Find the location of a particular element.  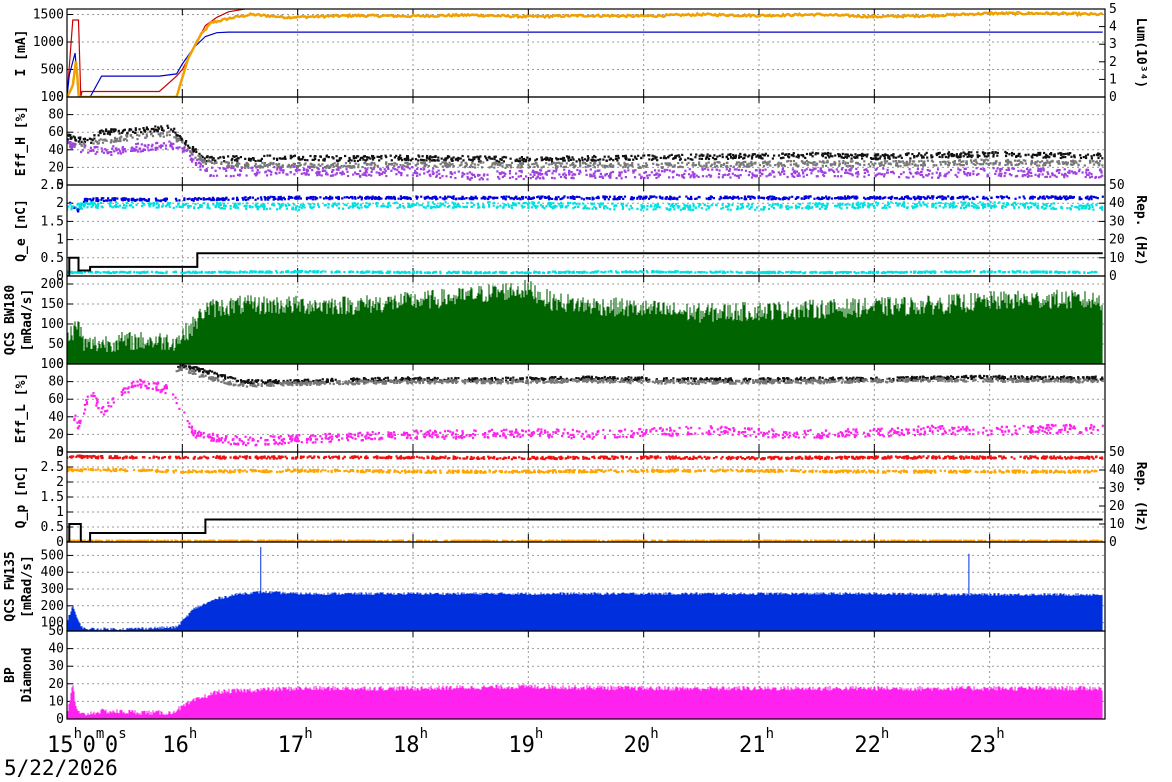

time-min: 0 is located at coordinates (89, 745).